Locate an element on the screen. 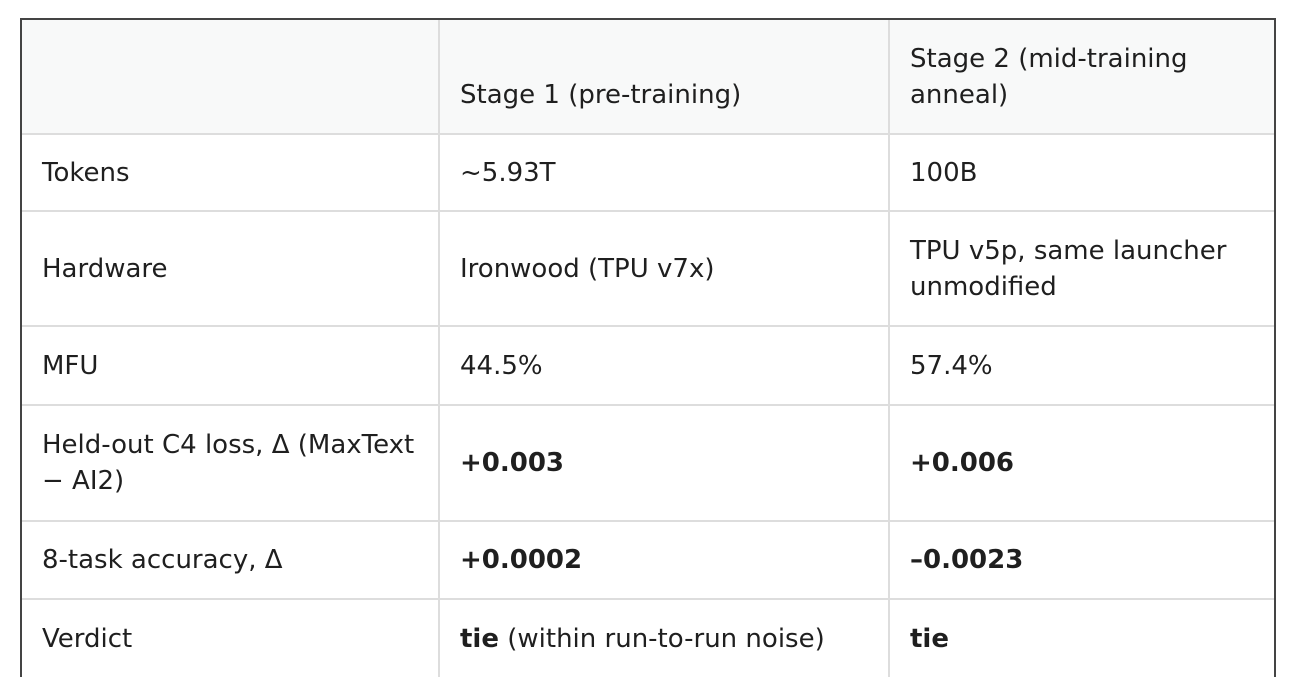 The height and width of the screenshot is (696, 1292). header-cell: Stage 2 (mid-training anneal) is located at coordinates (1082, 76).